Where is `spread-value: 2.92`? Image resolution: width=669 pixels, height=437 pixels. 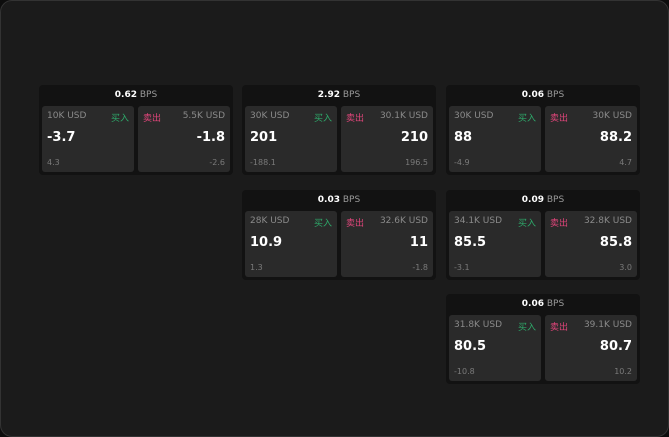 spread-value: 2.92 is located at coordinates (328, 95).